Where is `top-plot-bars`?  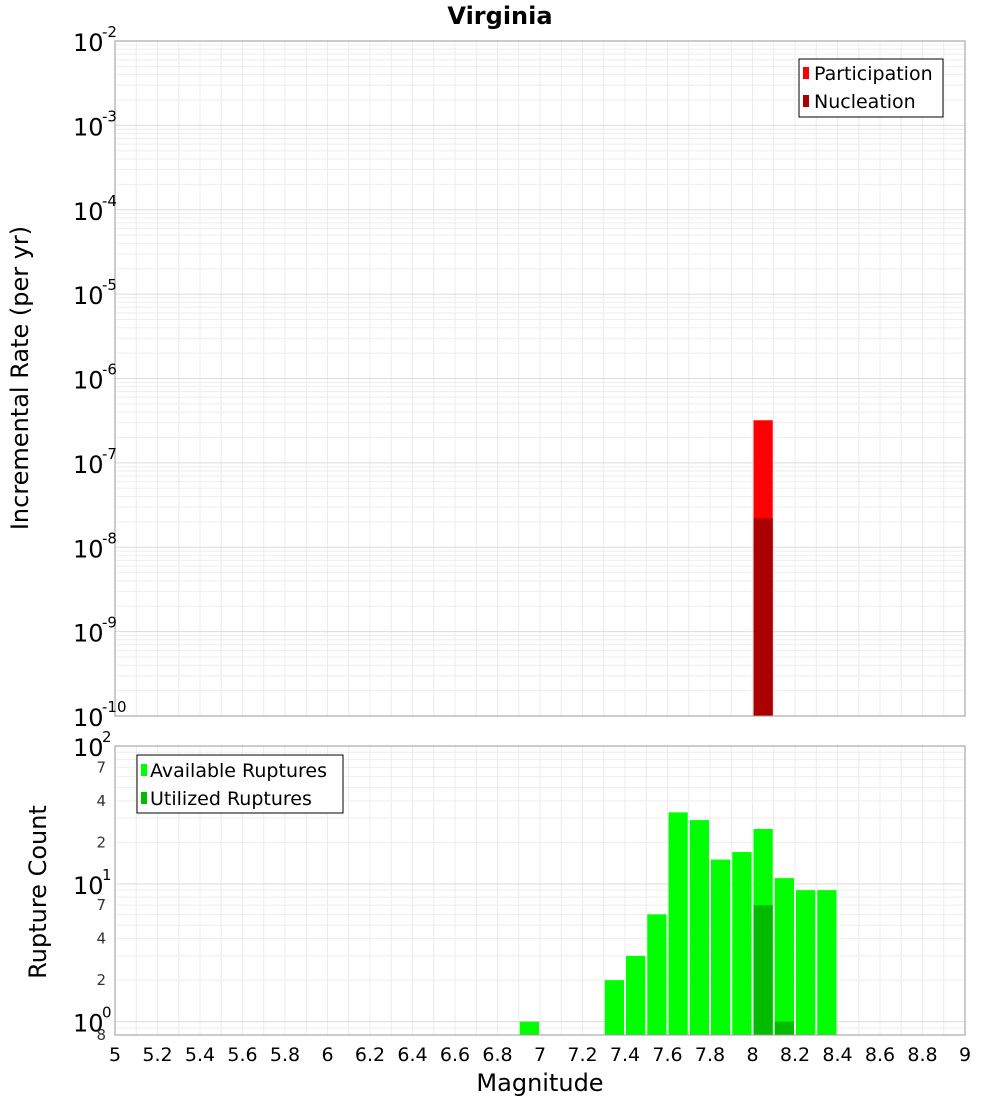 top-plot-bars is located at coordinates (763, 568).